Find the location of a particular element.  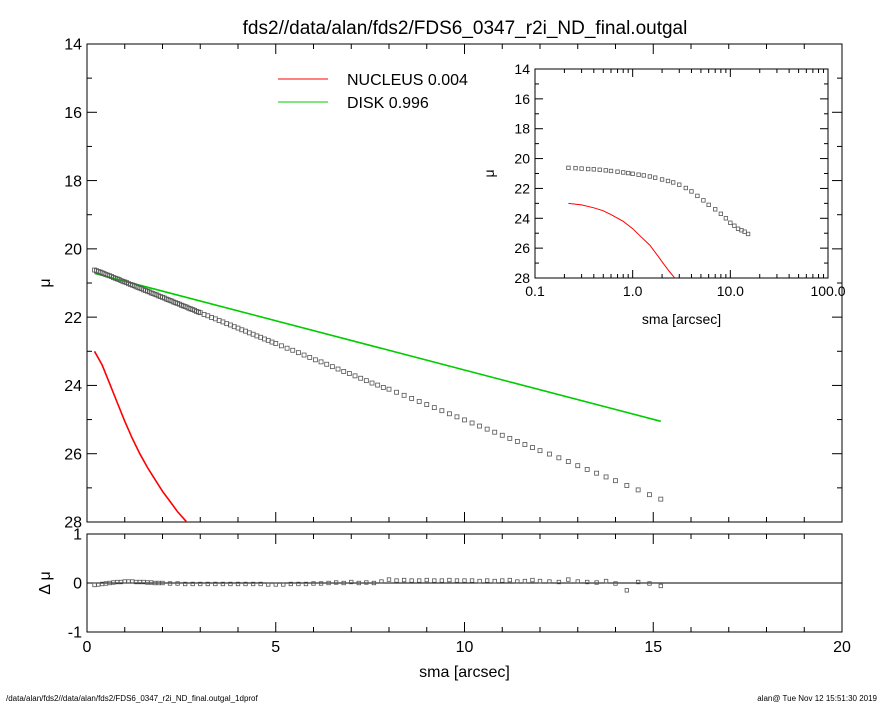

y-tick-label: 0 is located at coordinates (77, 584).